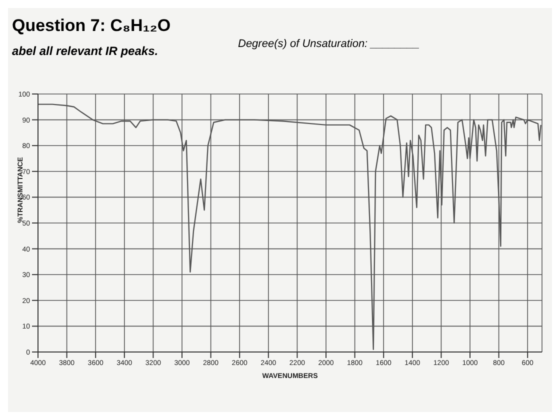 The width and height of the screenshot is (560, 420). Describe the element at coordinates (91, 26) in the screenshot. I see `chart-title: Question 7: C₈H₁₂O` at that location.